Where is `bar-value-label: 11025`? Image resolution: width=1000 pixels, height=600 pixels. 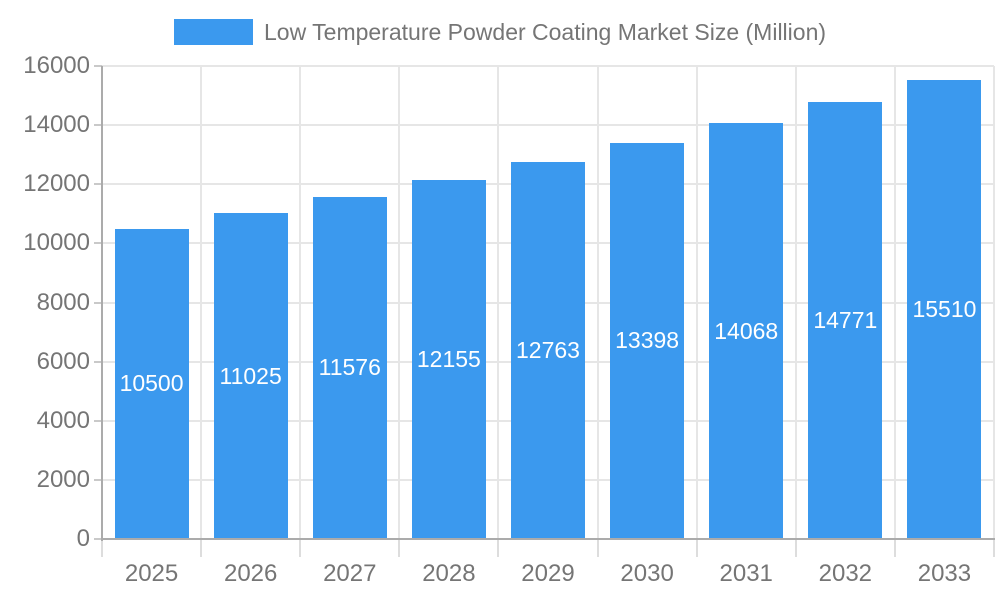 bar-value-label: 11025 is located at coordinates (250, 375).